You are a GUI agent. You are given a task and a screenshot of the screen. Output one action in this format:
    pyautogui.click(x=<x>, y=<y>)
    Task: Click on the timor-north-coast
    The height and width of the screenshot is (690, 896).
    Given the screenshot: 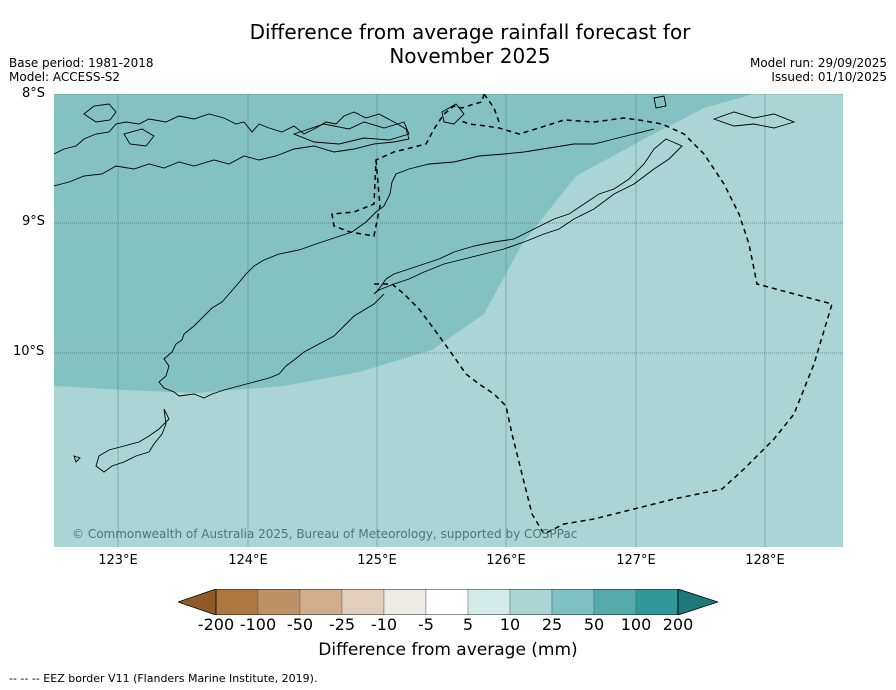 What is the action you would take?
    pyautogui.click(x=528, y=216)
    